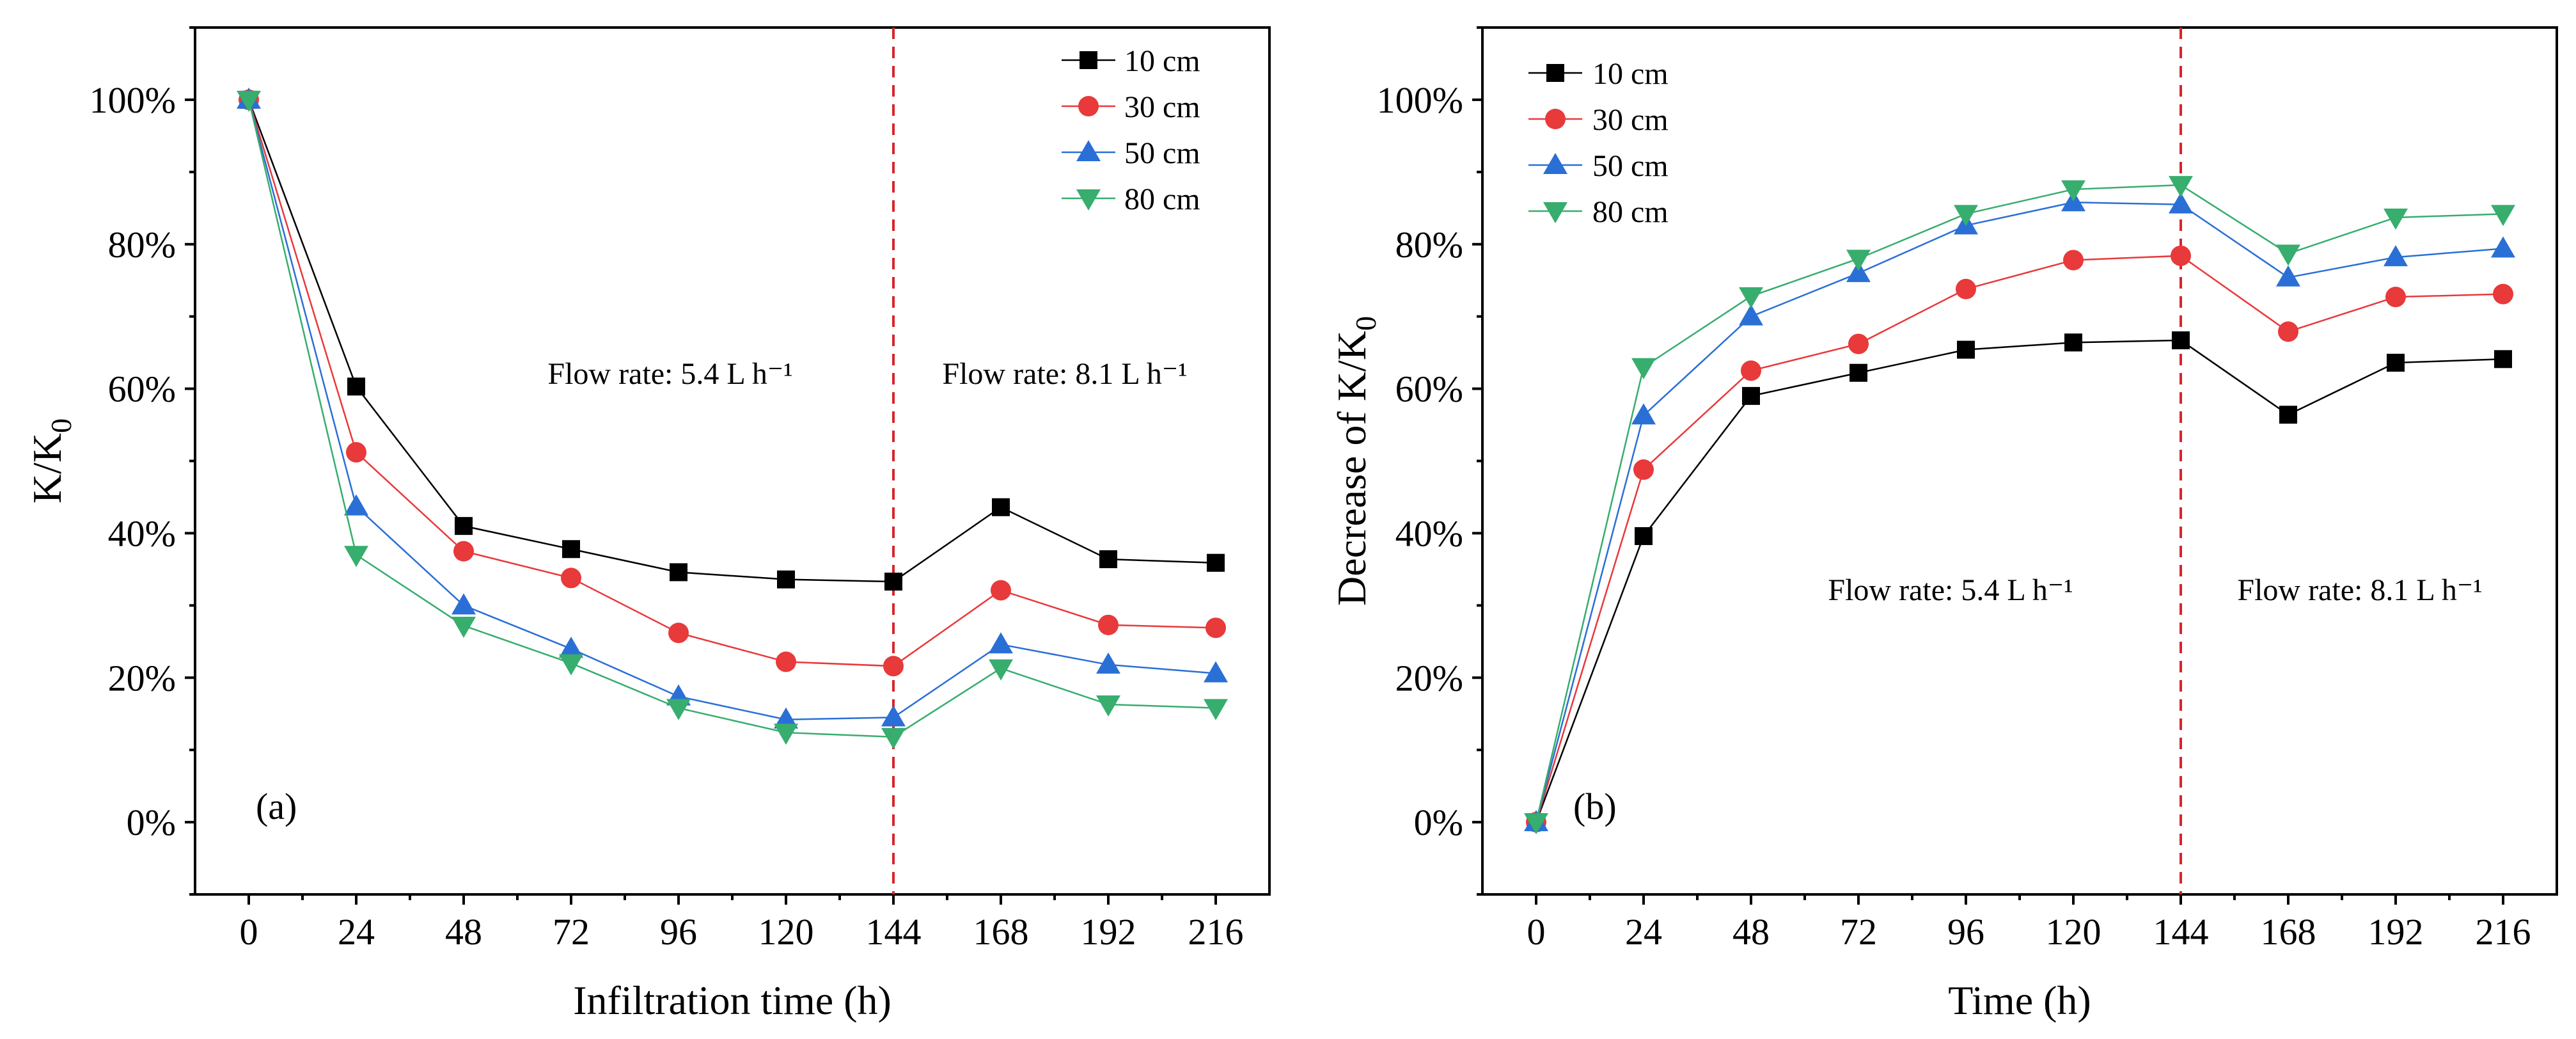 The width and height of the screenshot is (2576, 1039). Describe the element at coordinates (1630, 74) in the screenshot. I see `legend-label-b: 10 cm` at that location.